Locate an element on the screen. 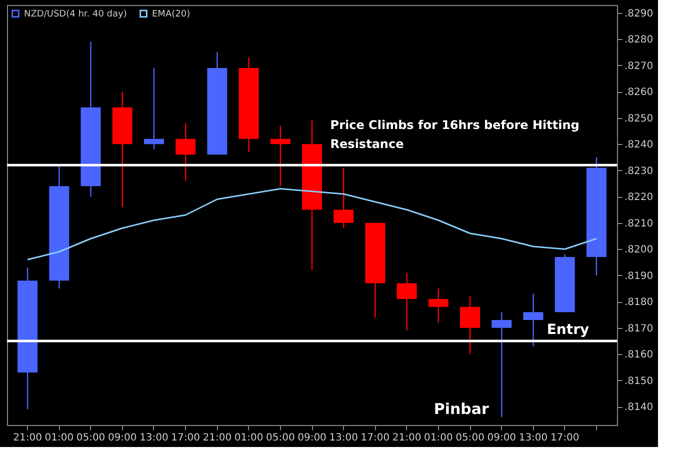 The width and height of the screenshot is (700, 473). legend-label: NZD/USD(4 hr. 40 day) is located at coordinates (75, 15).